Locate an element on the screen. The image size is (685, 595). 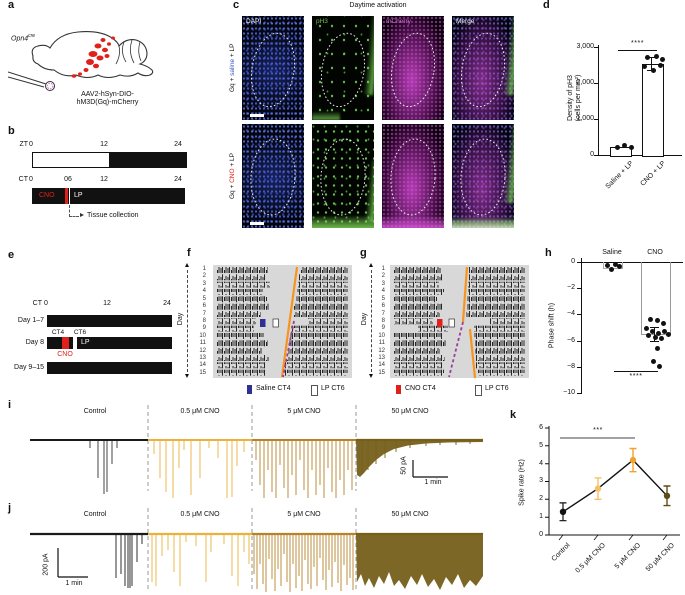
row2-condition-label: Gq + CNO + LP is located at coordinates (233, 176).